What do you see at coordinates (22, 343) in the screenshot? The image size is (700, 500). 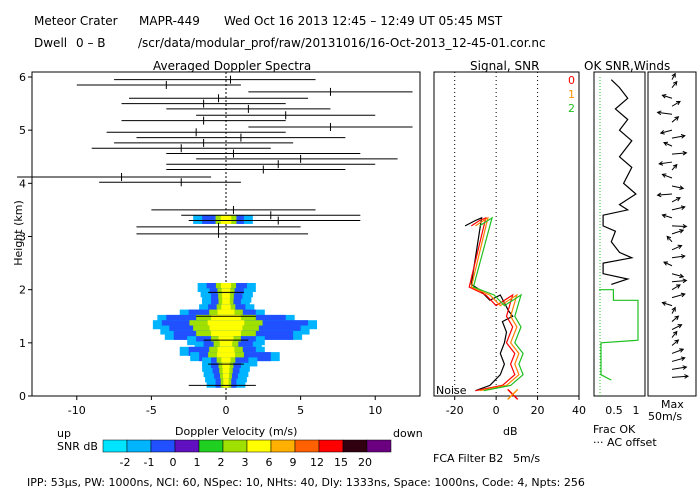 I see `y-tick-label: 1` at bounding box center [22, 343].